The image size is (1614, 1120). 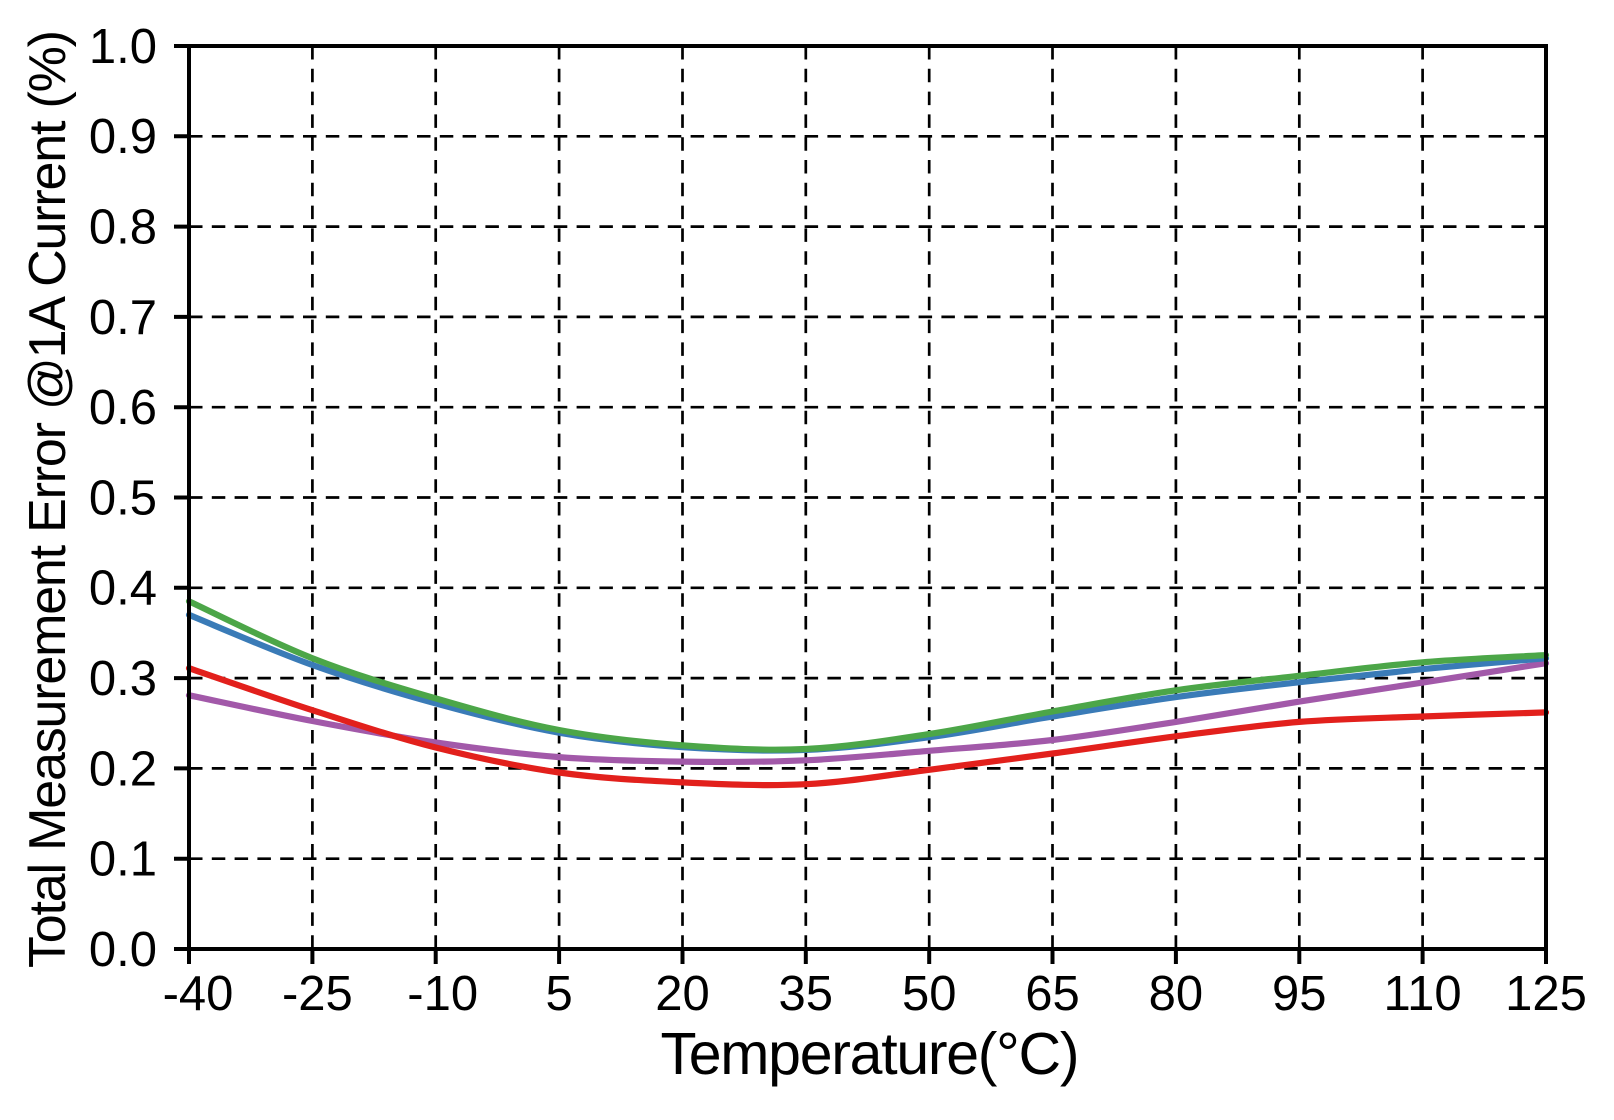 What do you see at coordinates (682, 994) in the screenshot?
I see `svg-text: 20` at bounding box center [682, 994].